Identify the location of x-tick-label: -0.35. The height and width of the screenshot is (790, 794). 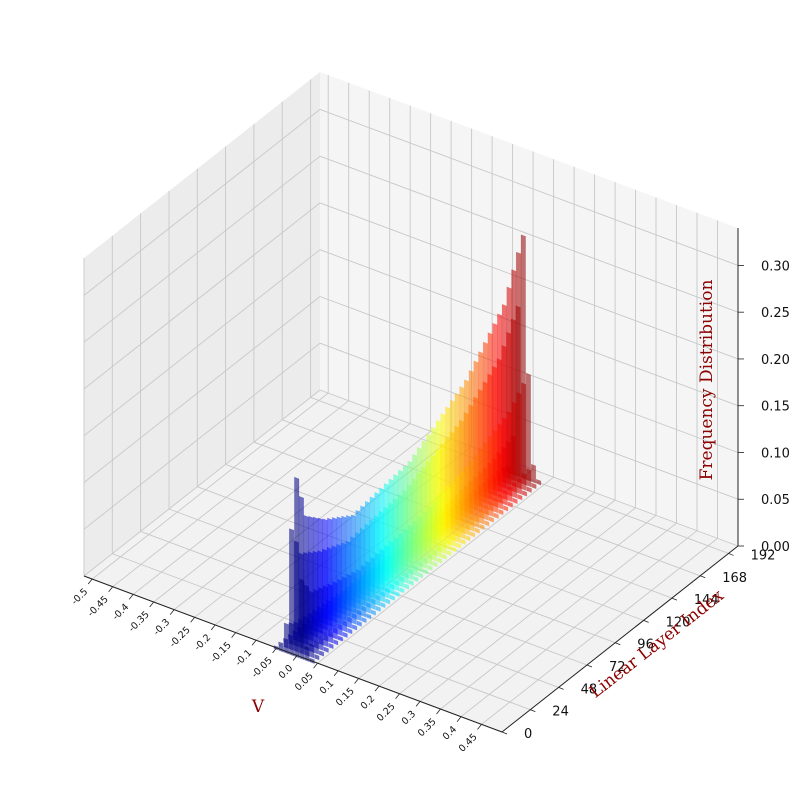
(139, 621).